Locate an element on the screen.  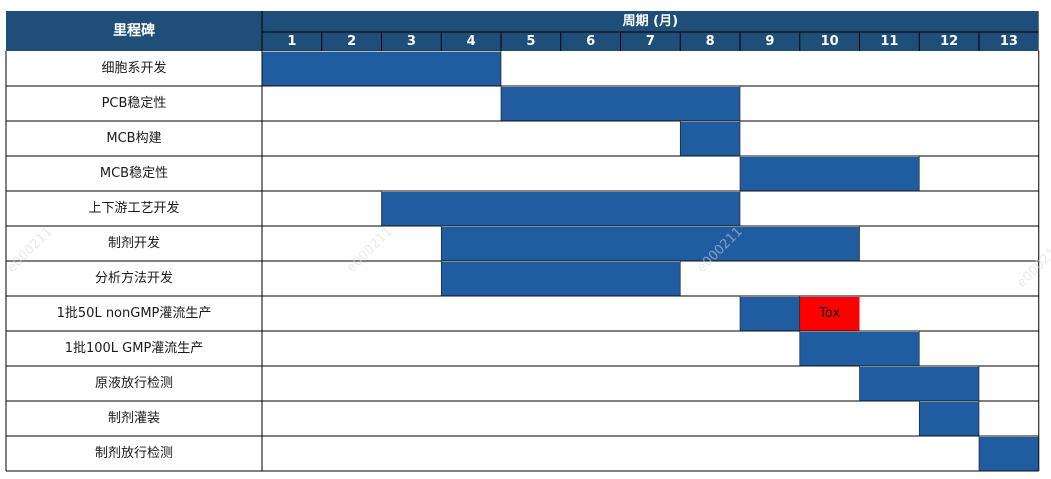
month-label-12: 12 is located at coordinates (949, 41).